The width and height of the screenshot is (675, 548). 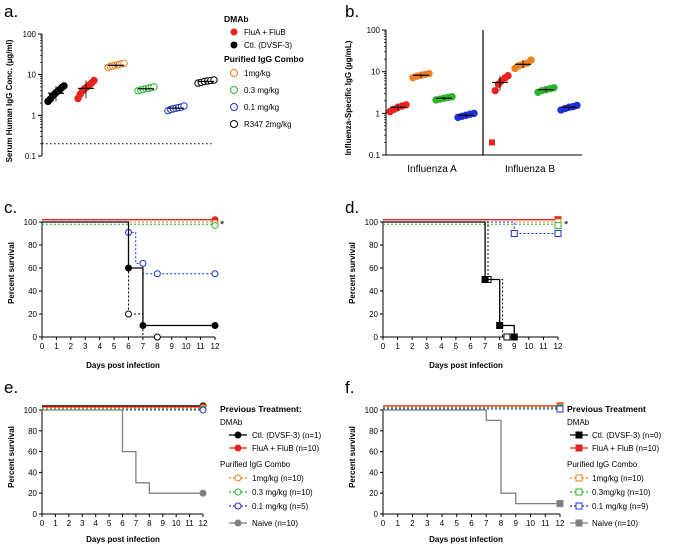 What do you see at coordinates (282, 492) in the screenshot?
I see `legend-e-item-03mg: 0.3 mg/kg (n=10)` at bounding box center [282, 492].